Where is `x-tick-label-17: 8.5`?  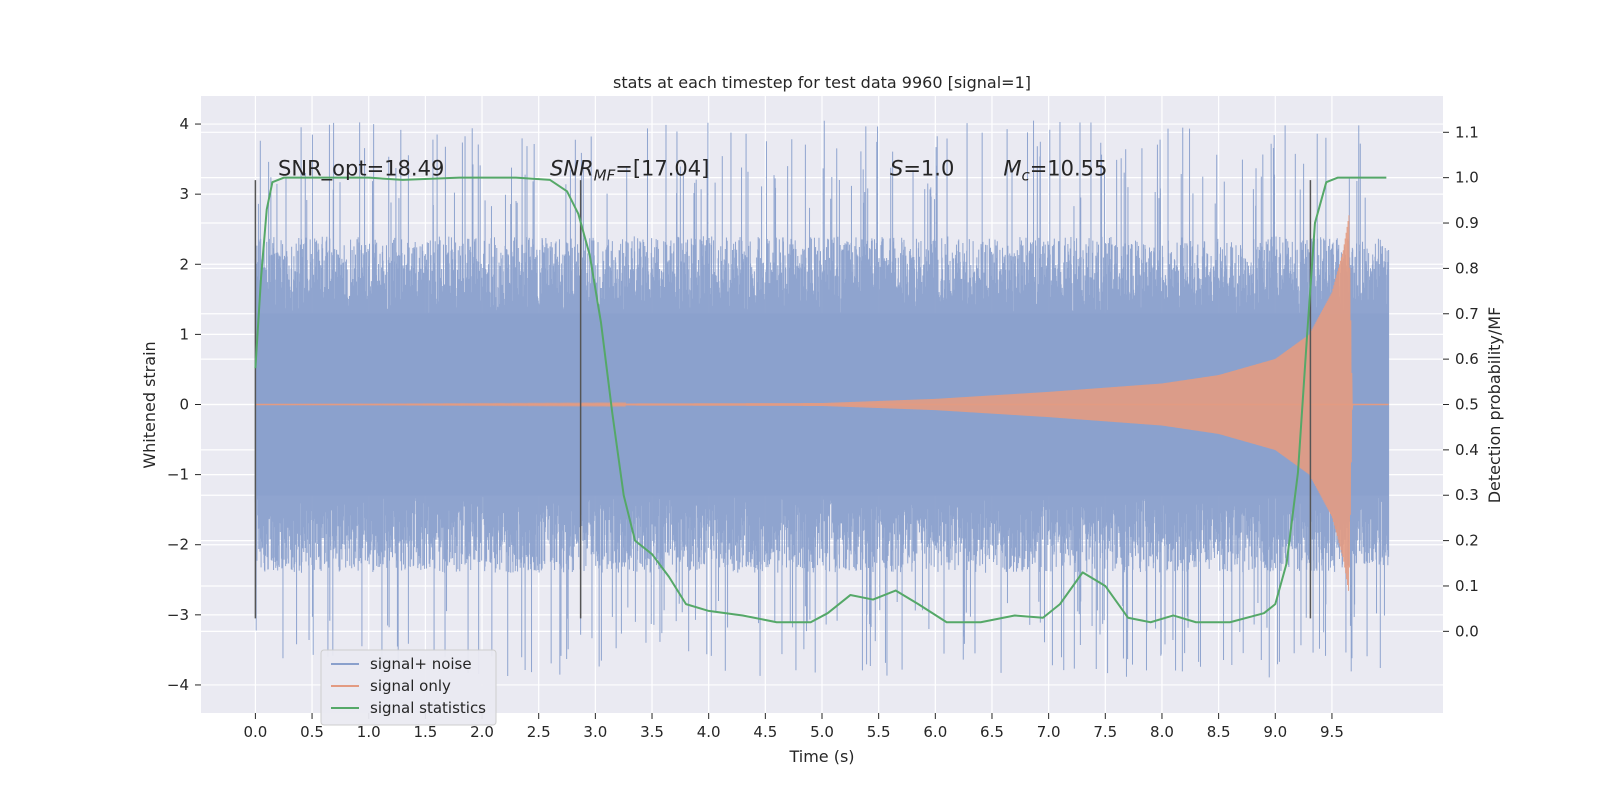
x-tick-label-17: 8.5 is located at coordinates (1219, 732).